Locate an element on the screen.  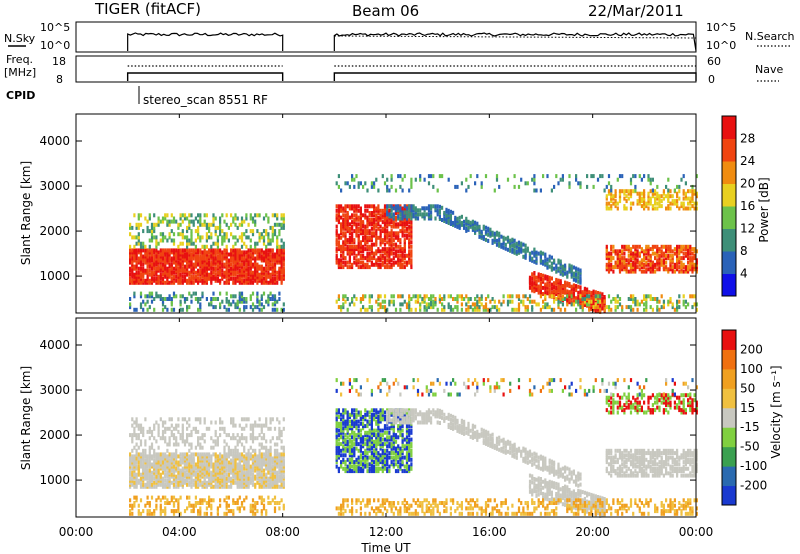
freq-trace is located at coordinates (411, 73).